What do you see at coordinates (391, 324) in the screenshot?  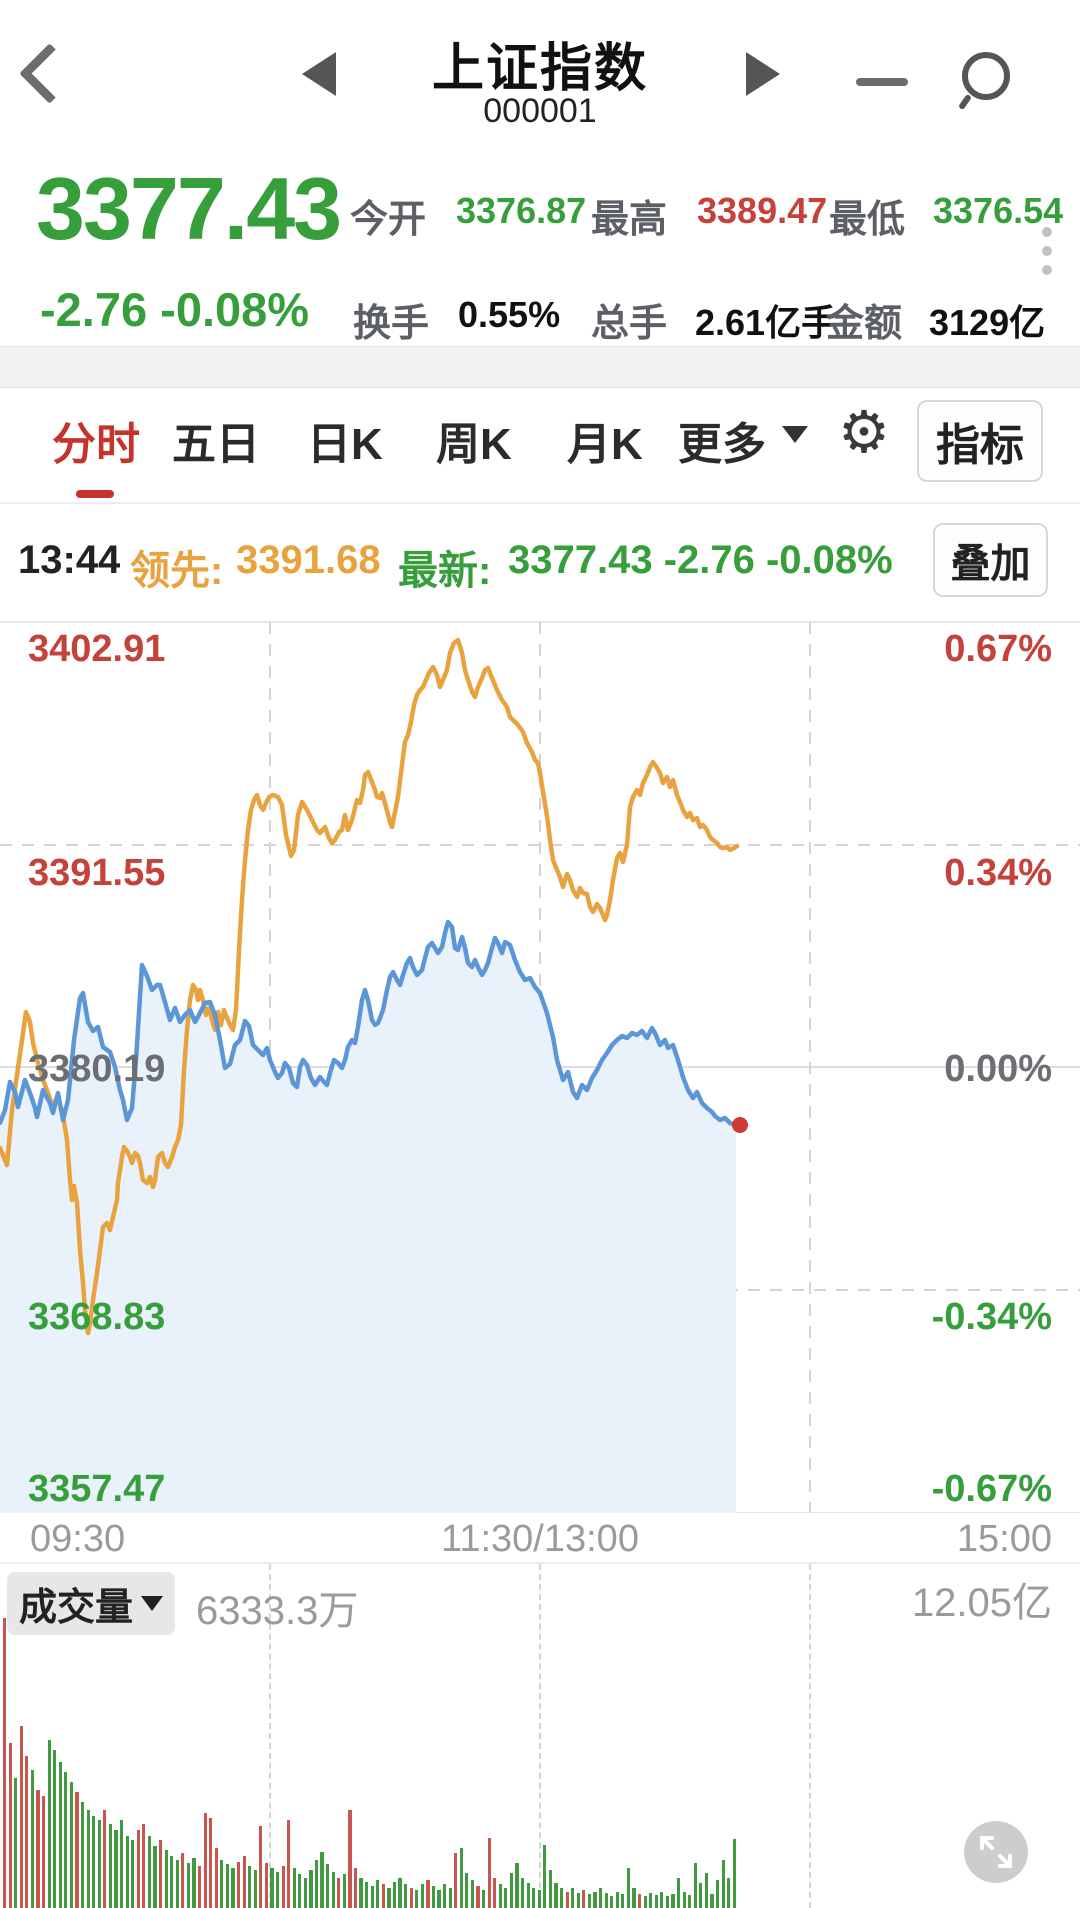 I see `stat-label: 换手` at bounding box center [391, 324].